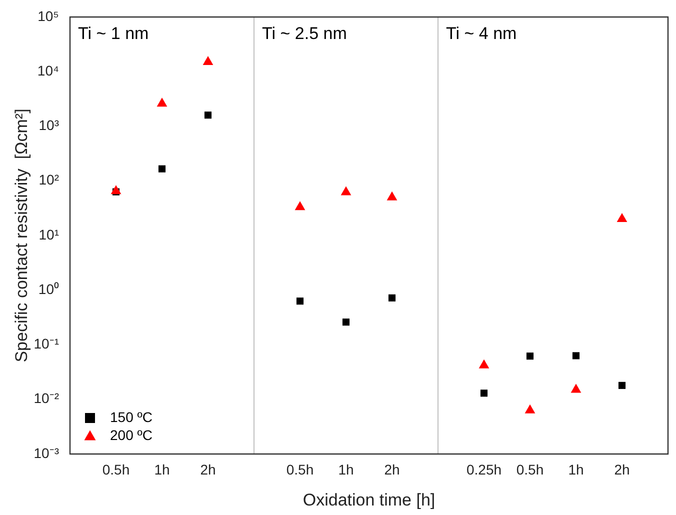  Describe the element at coordinates (49, 234) in the screenshot. I see `y-tick-label: 10¹` at that location.